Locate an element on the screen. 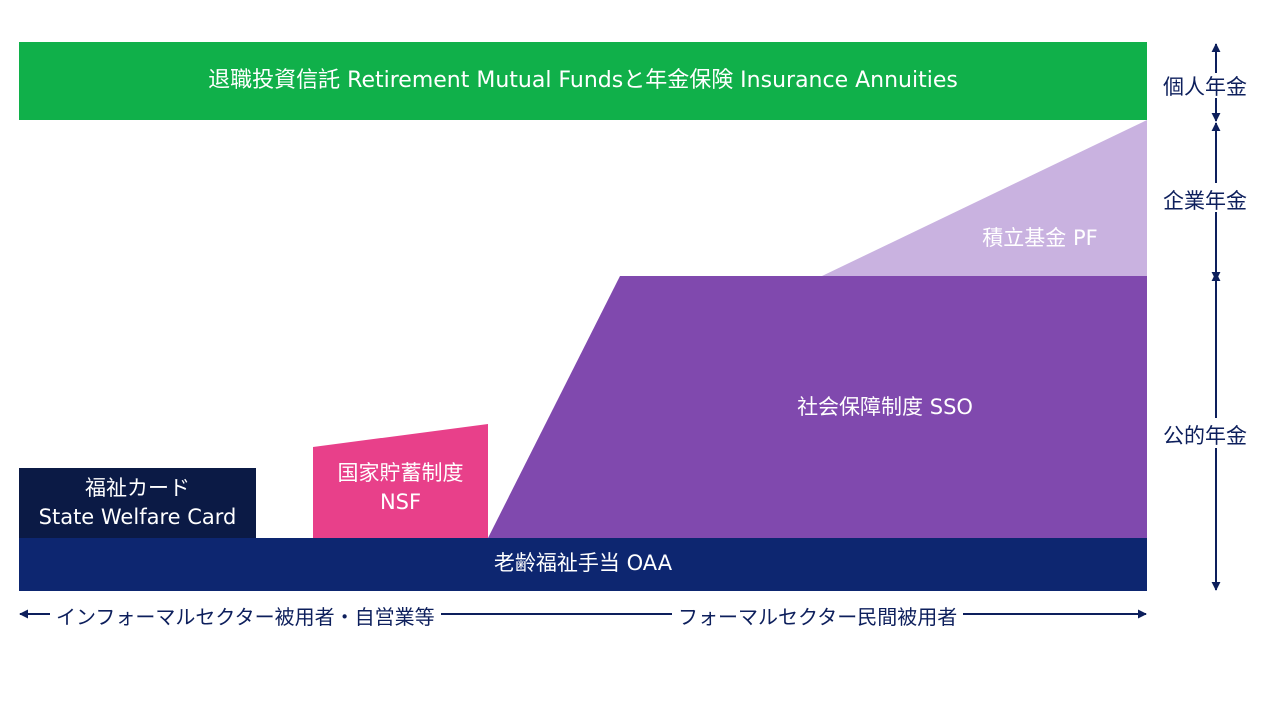 This screenshot has width=1280, height=720. welfare-label-line2: State Welfare Card is located at coordinates (137, 517).